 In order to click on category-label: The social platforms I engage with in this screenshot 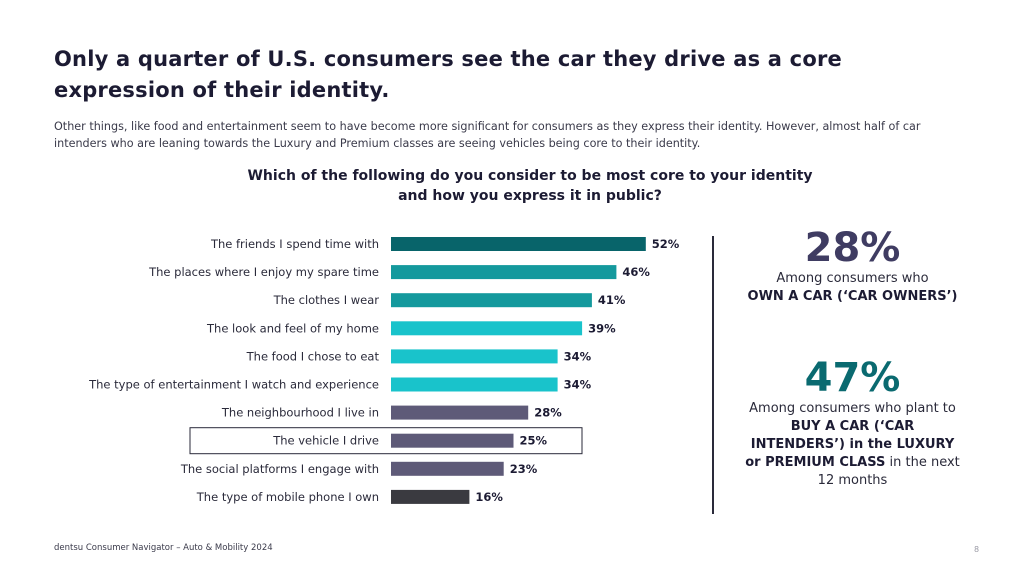, I will do `click(279, 469)`.